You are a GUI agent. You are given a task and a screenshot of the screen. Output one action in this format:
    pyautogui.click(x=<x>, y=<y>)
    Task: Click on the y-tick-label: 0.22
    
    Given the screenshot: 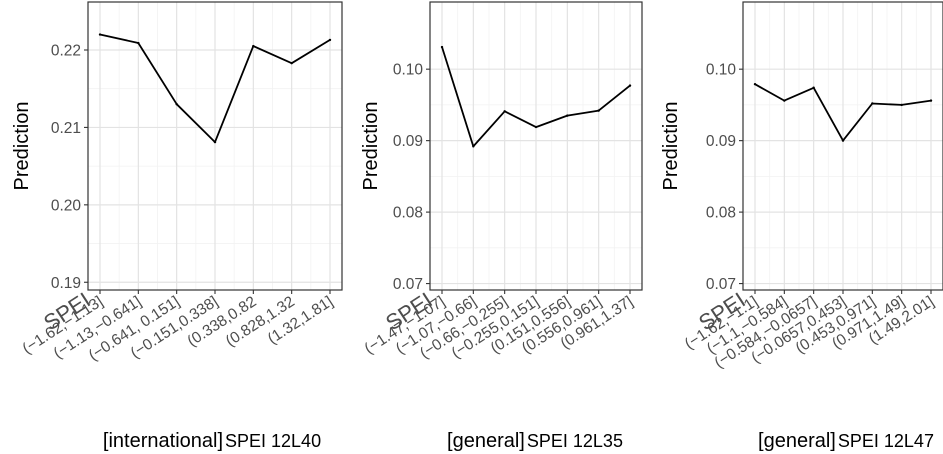 What is the action you would take?
    pyautogui.click(x=66, y=51)
    